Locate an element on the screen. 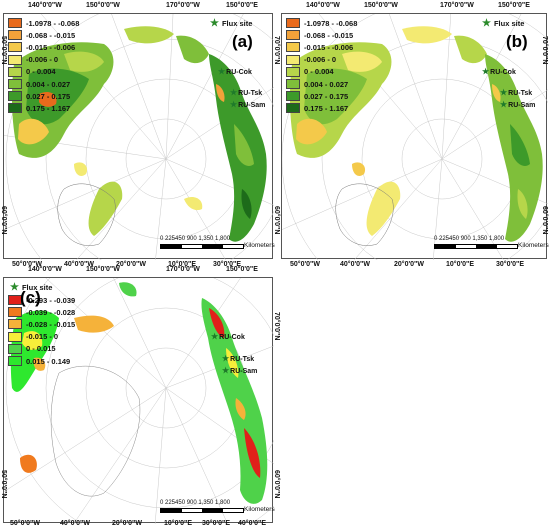  legend-label: -0.039 - -0.028 is located at coordinates (51, 312).